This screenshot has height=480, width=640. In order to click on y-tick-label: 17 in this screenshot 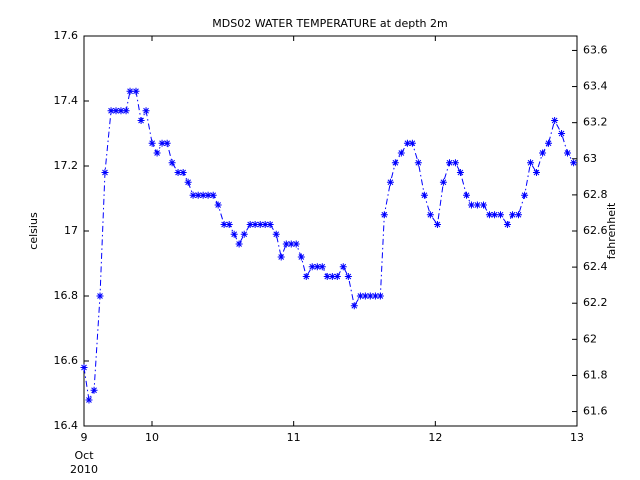, I will do `click(71, 230)`.